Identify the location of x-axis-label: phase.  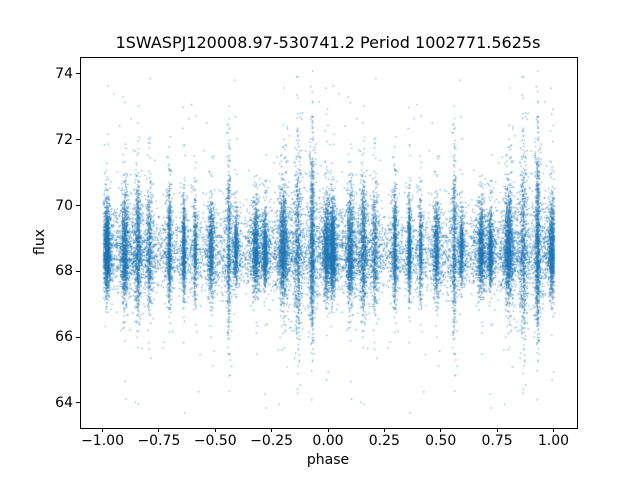
(328, 460).